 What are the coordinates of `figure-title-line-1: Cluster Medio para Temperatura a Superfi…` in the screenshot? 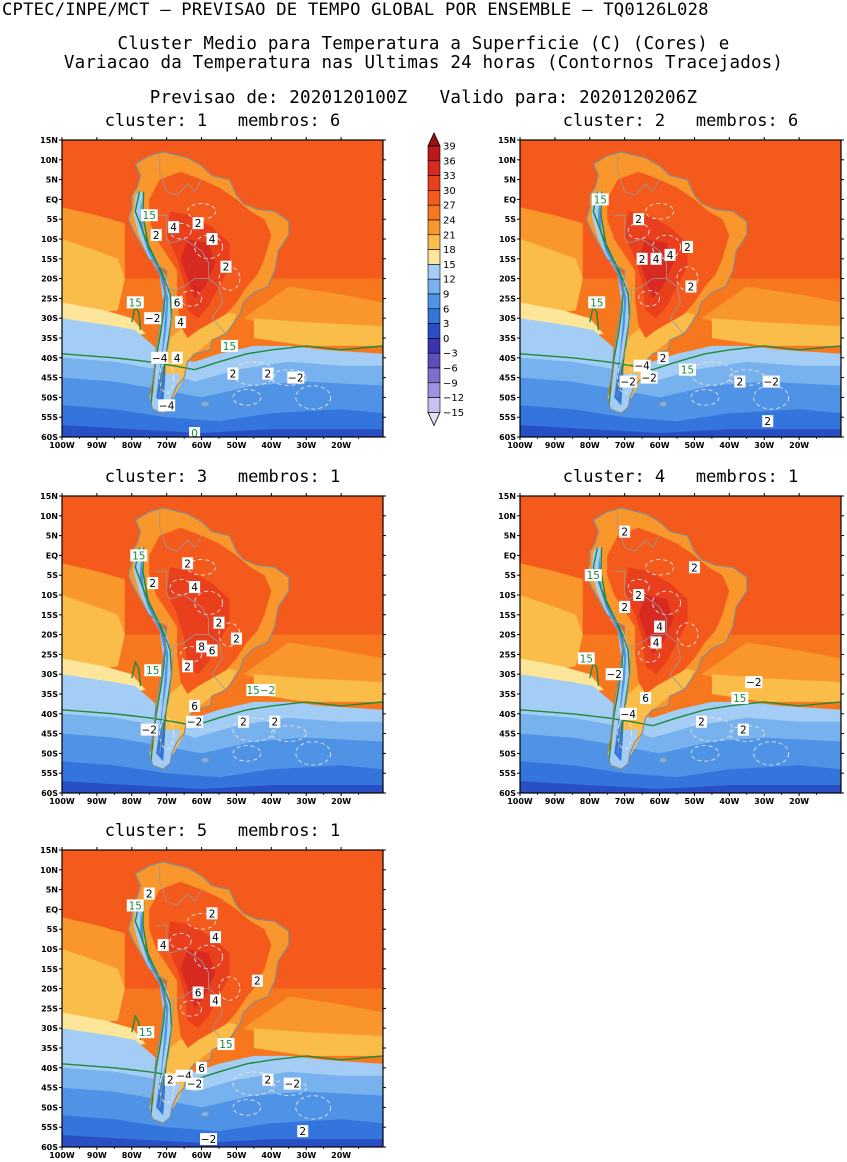 It's located at (423, 44).